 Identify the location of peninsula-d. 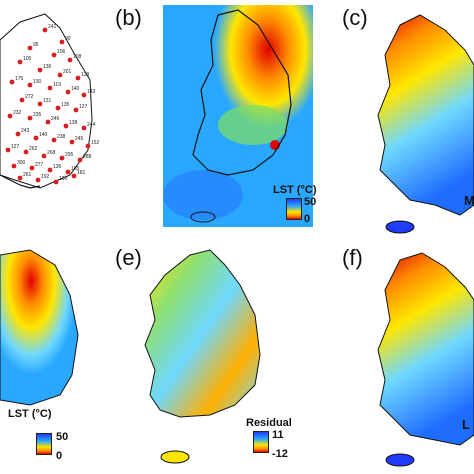
(39, 327).